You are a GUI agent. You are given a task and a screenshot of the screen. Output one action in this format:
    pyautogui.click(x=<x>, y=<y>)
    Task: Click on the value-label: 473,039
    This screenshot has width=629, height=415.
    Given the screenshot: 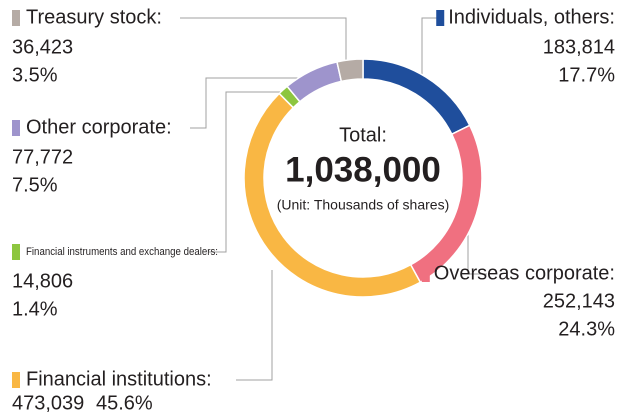 What is the action you would take?
    pyautogui.click(x=48, y=403)
    